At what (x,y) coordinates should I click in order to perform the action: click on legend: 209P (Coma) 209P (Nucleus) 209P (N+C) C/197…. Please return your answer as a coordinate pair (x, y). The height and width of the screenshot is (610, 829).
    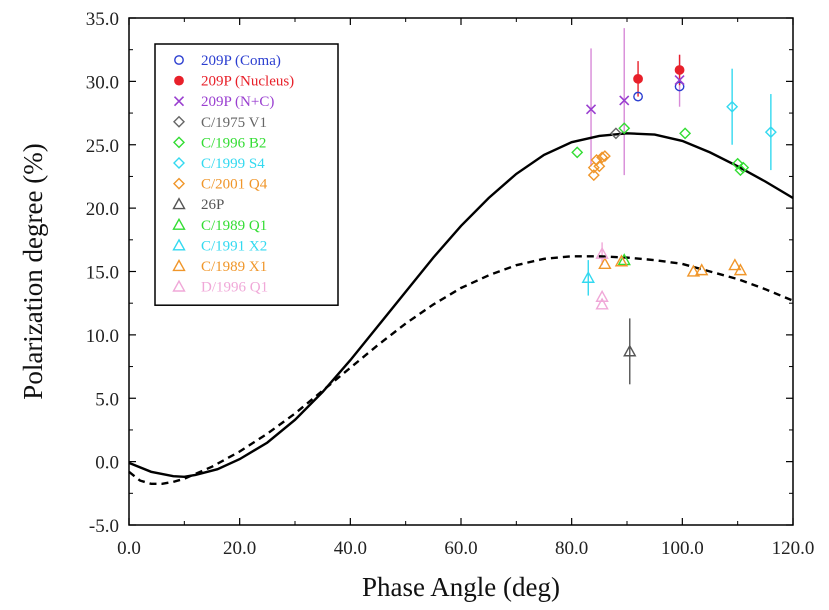
    Looking at the image, I should click on (246, 174).